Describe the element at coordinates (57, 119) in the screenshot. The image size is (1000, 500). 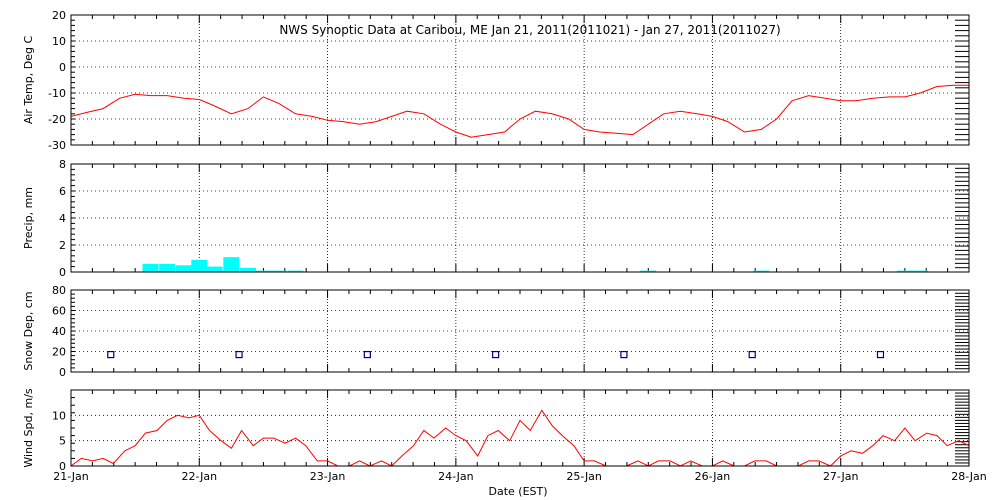
I see `air-temp-y-tick-label: -20` at that location.